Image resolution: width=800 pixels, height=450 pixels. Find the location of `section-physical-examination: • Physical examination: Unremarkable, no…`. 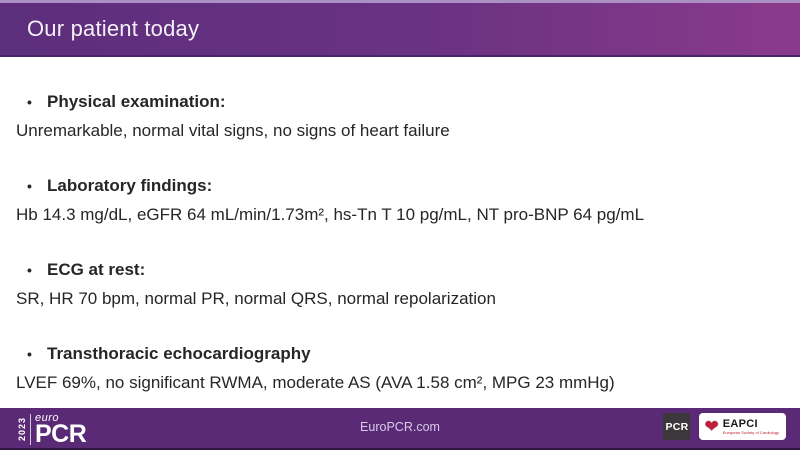

section-physical-examination: • Physical examination: Unremarkable, no… is located at coordinates (400, 116).